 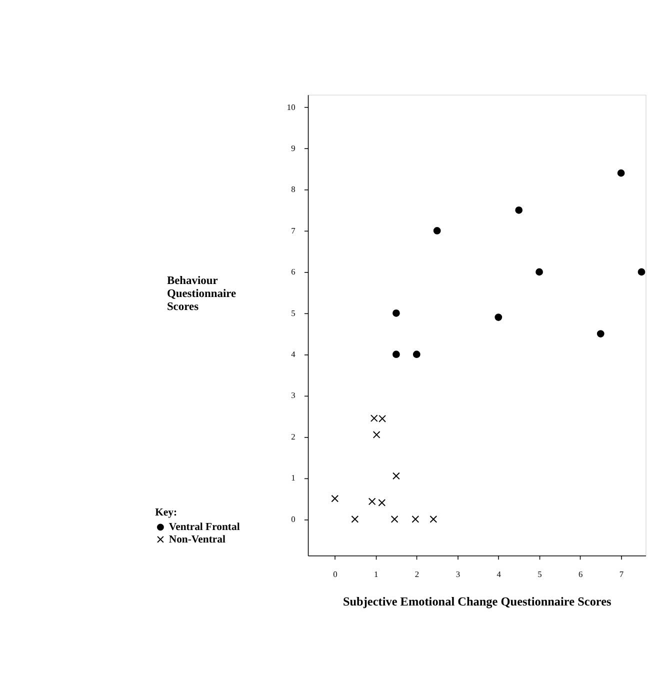 I want to click on y-tick-label: 1, so click(x=293, y=478).